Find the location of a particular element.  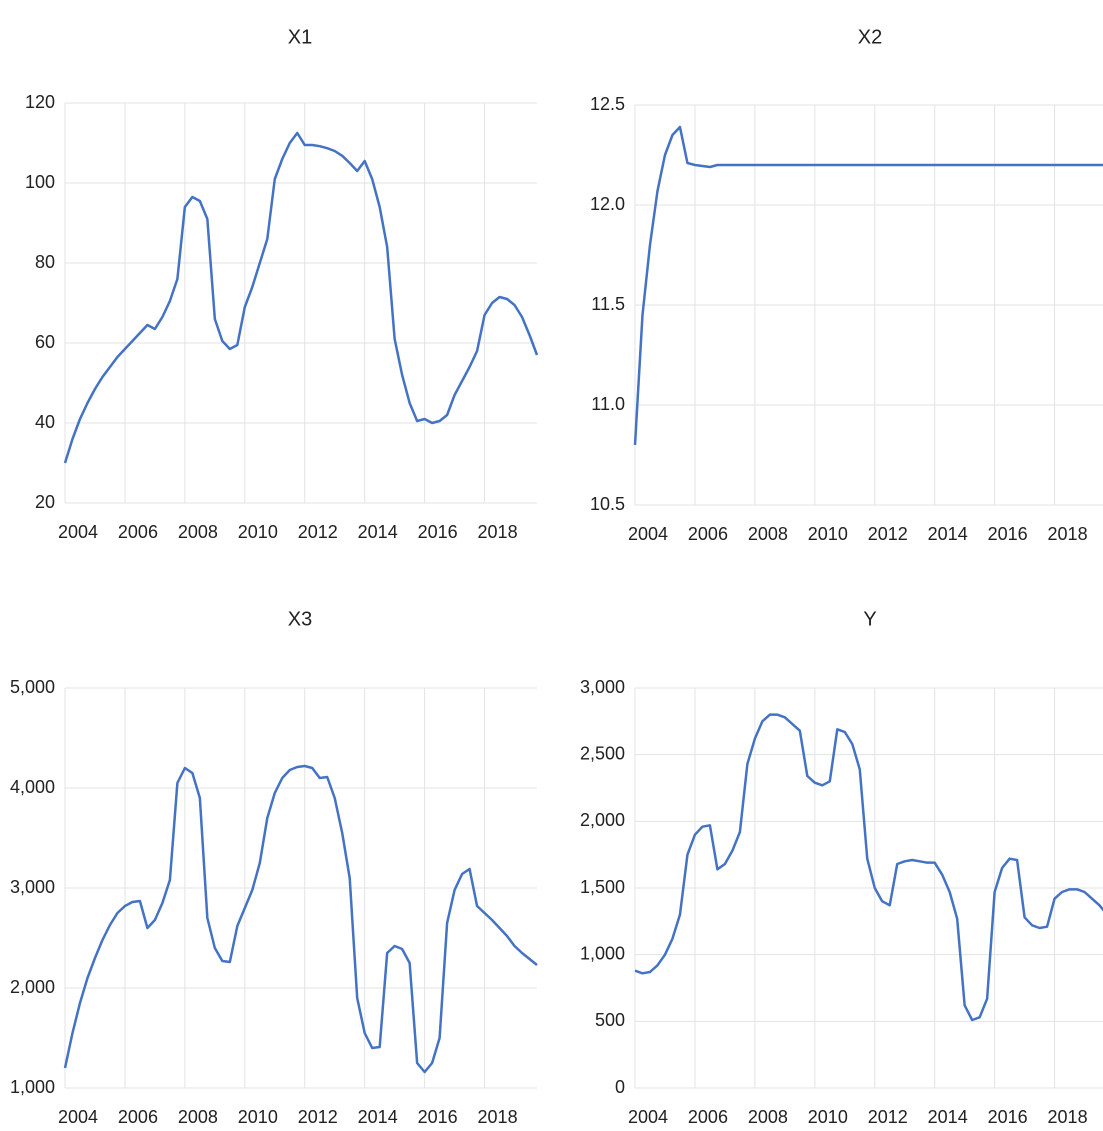

y-tick-label: 10.5 is located at coordinates (607, 504).